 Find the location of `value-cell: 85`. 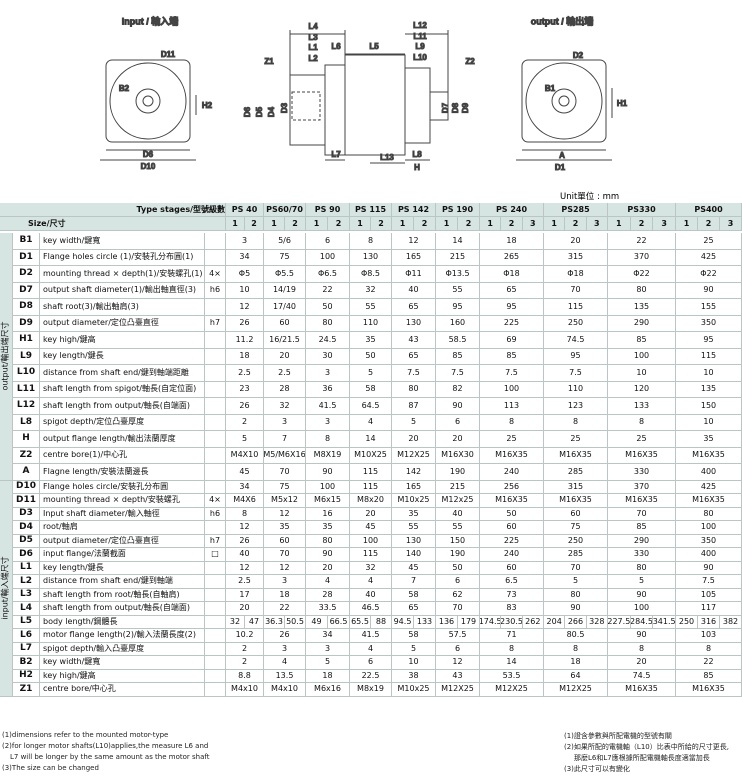

value-cell: 85 is located at coordinates (642, 340).